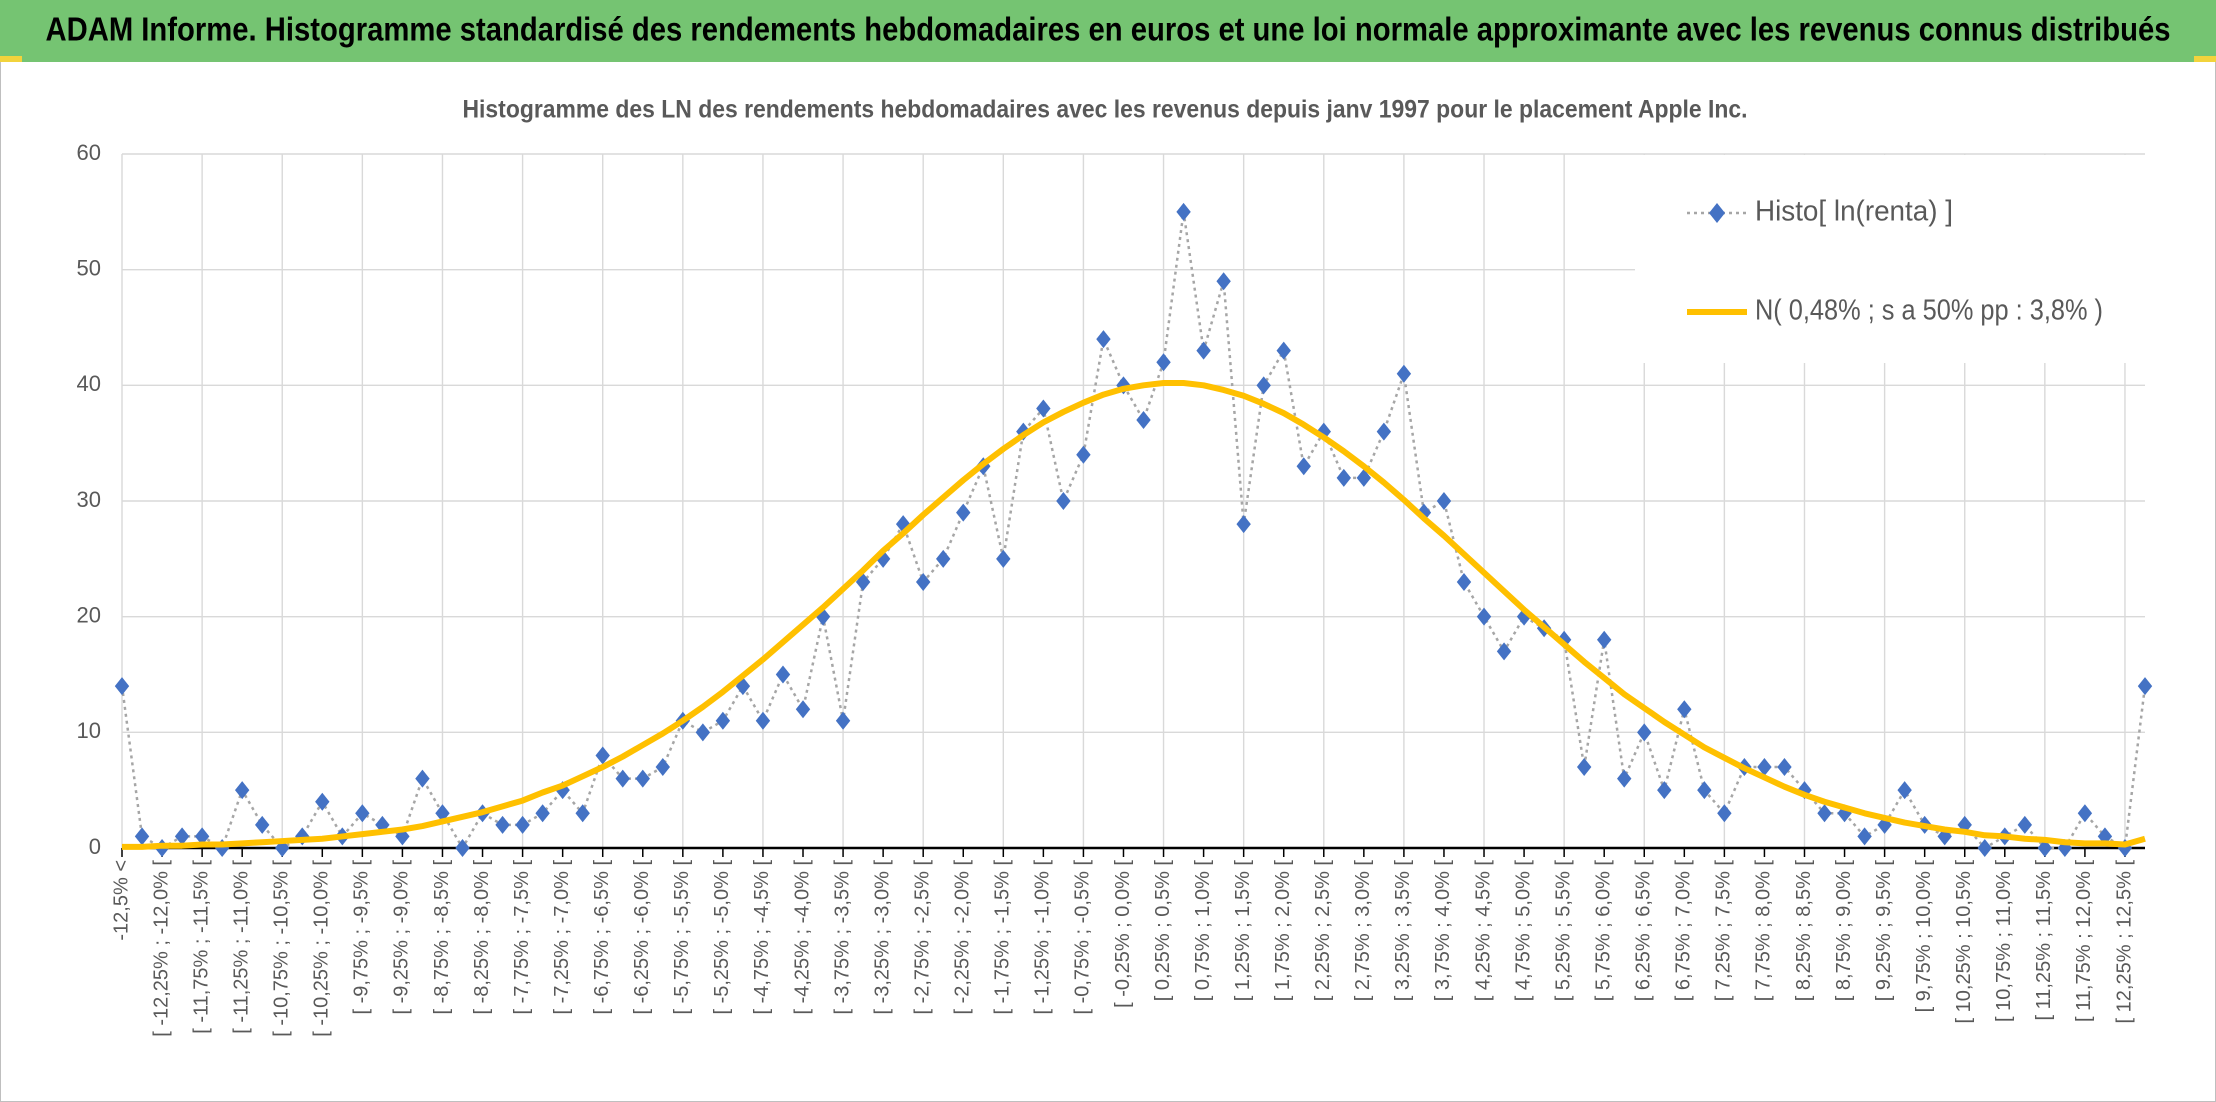 The height and width of the screenshot is (1102, 2216). What do you see at coordinates (1964, 942) in the screenshot?
I see `x-tick-label: [ 10,25% ; 10,5% [` at bounding box center [1964, 942].